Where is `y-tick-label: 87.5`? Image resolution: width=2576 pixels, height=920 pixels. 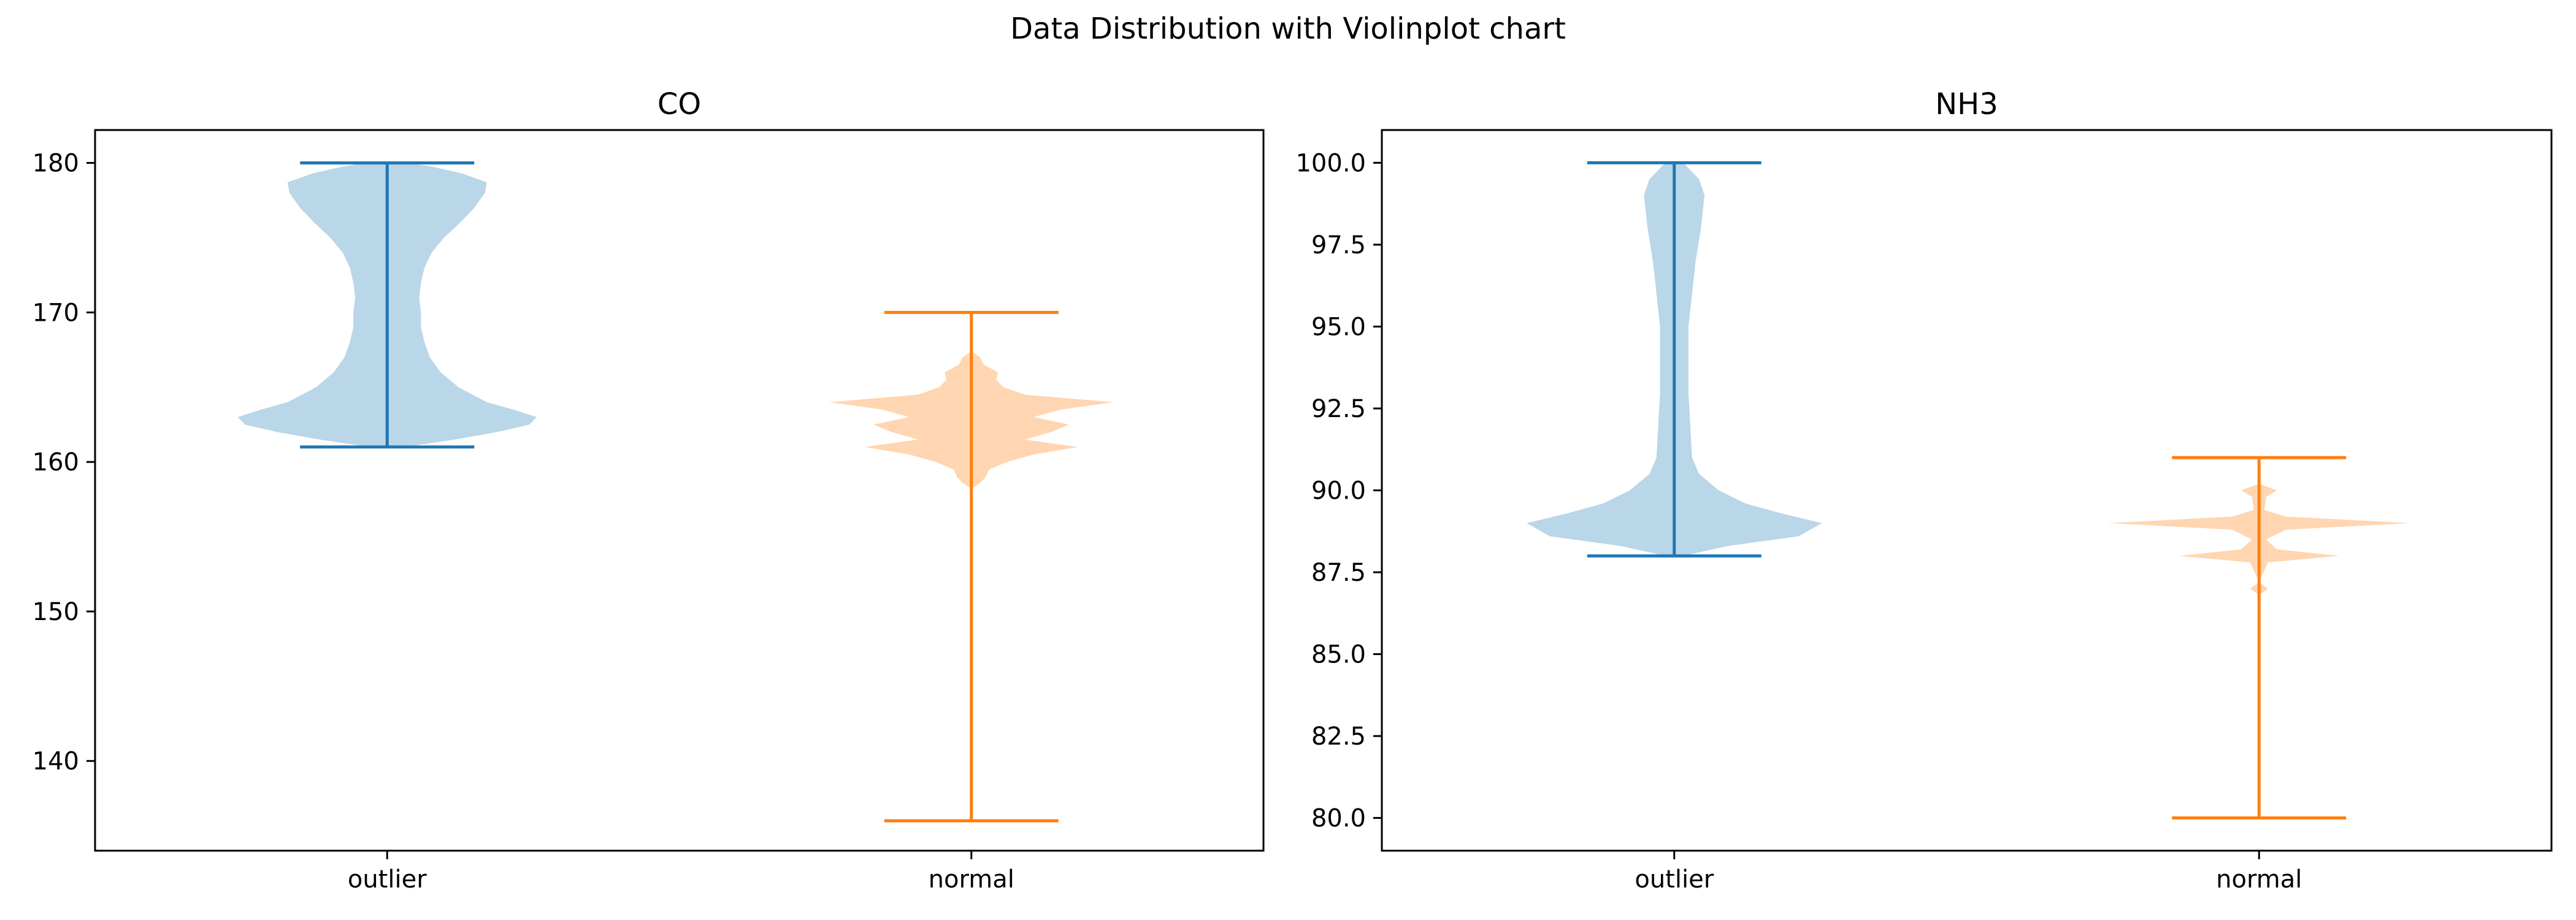
y-tick-label: 87.5 is located at coordinates (1338, 573).